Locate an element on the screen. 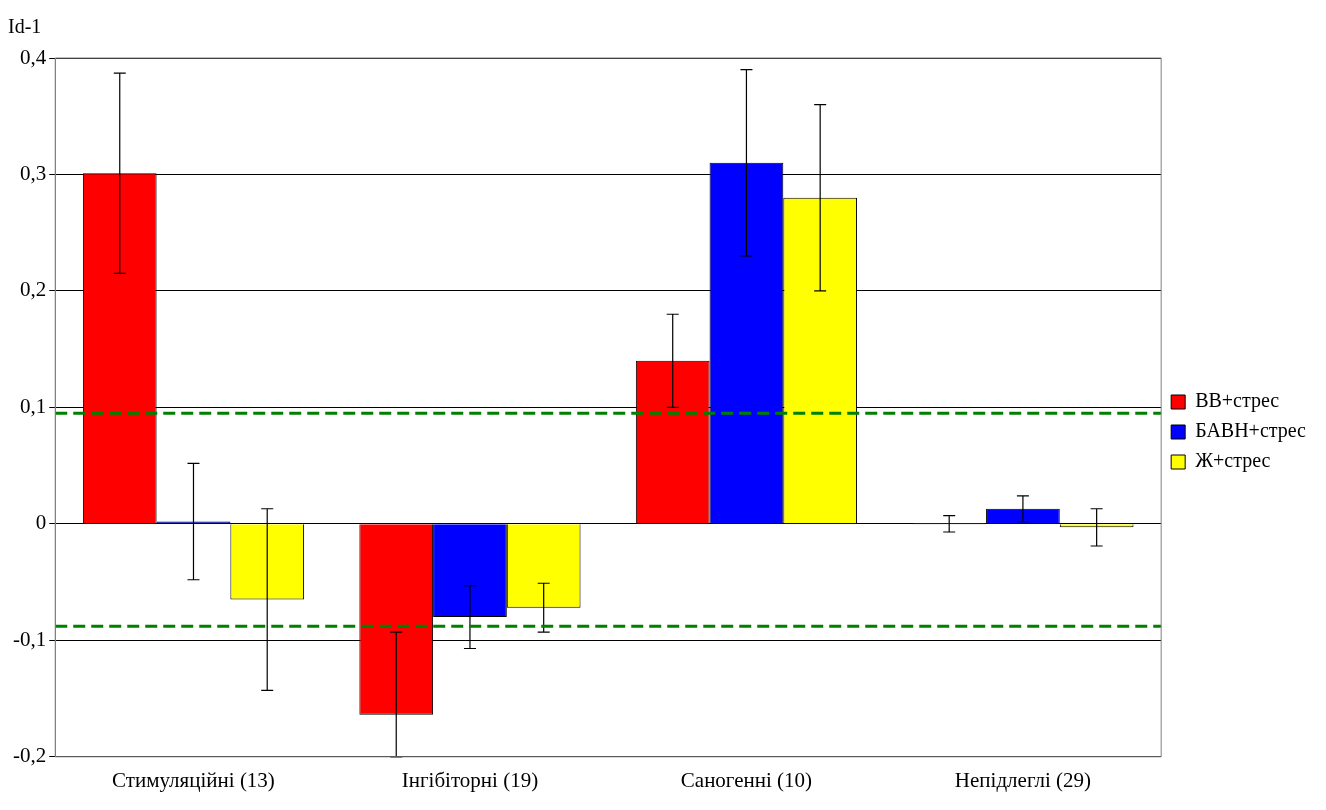 The height and width of the screenshot is (810, 1326). y-tick-label: 0,3 is located at coordinates (33, 172).